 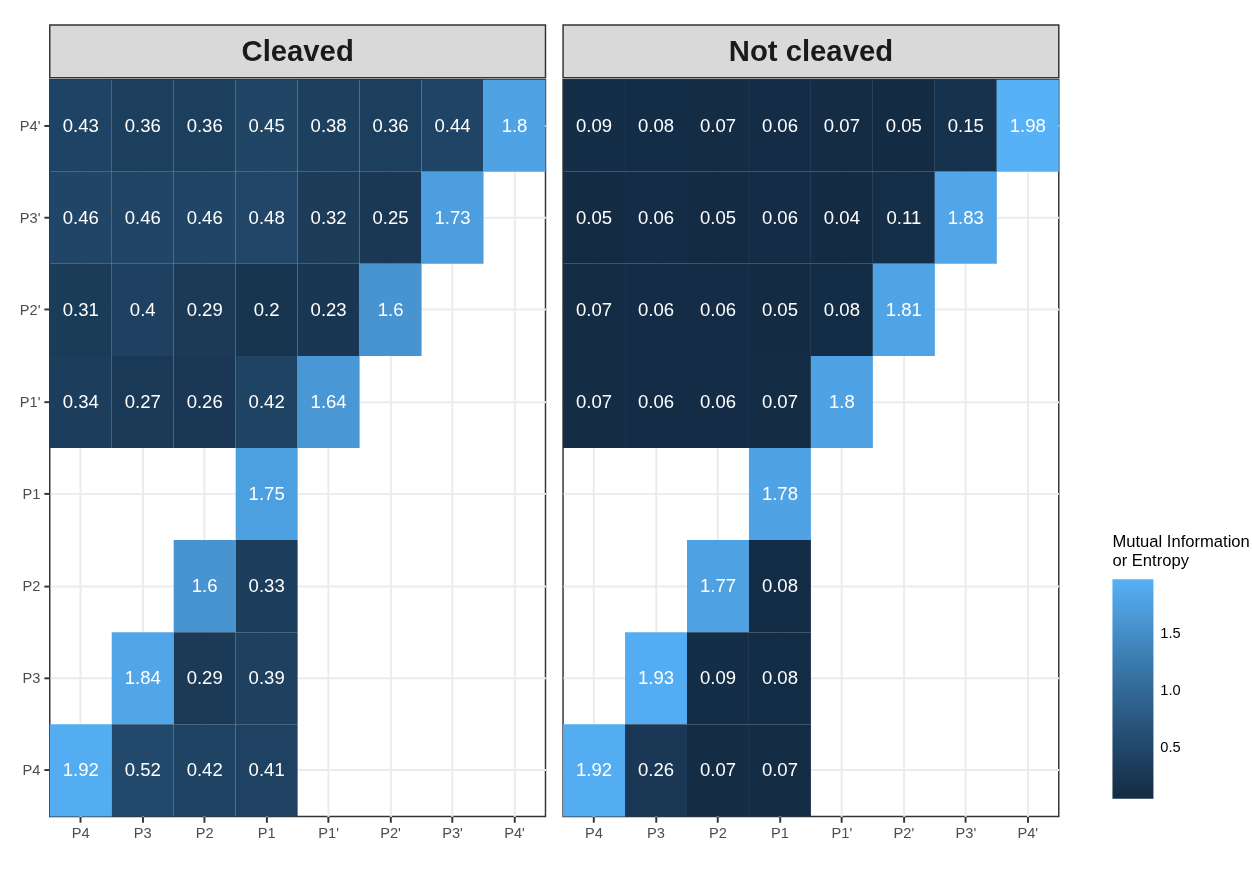 I want to click on y-tick-label: P1', so click(x=30, y=401).